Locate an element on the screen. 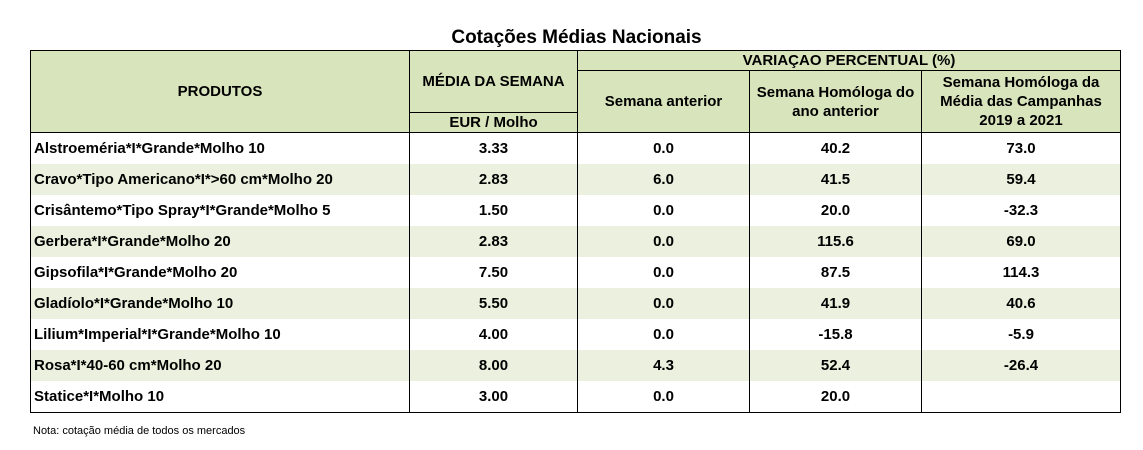 The width and height of the screenshot is (1143, 450). cell-semana-homologa: 52.4 is located at coordinates (835, 365).